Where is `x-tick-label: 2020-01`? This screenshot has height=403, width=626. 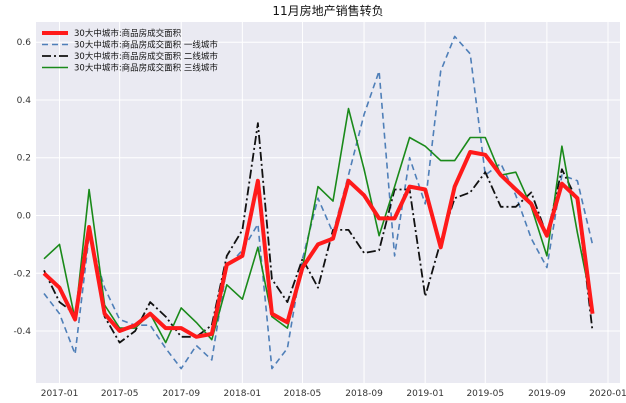 x-tick-label: 2020-01 is located at coordinates (607, 394).